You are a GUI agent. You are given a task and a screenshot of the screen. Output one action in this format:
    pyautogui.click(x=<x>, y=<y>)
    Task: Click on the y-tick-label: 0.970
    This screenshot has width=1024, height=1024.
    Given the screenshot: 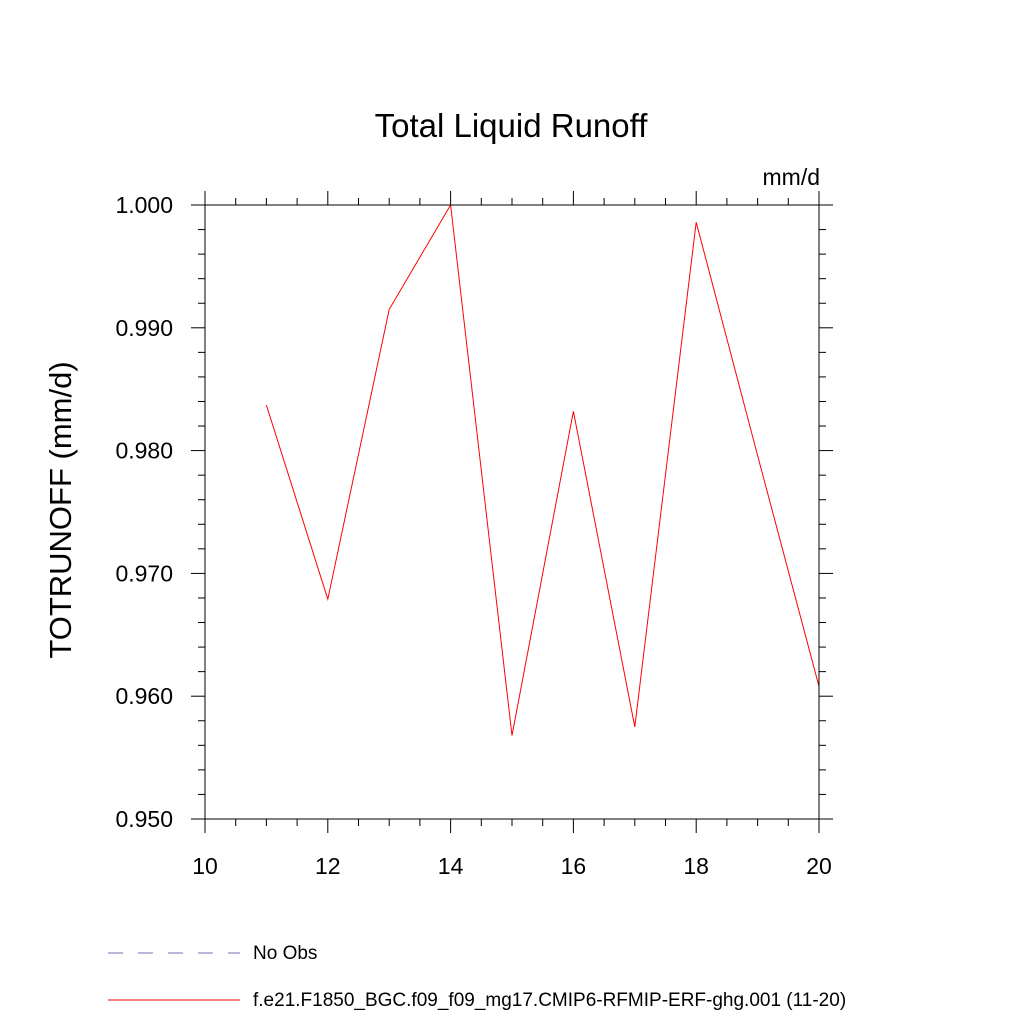 What is the action you would take?
    pyautogui.click(x=144, y=573)
    